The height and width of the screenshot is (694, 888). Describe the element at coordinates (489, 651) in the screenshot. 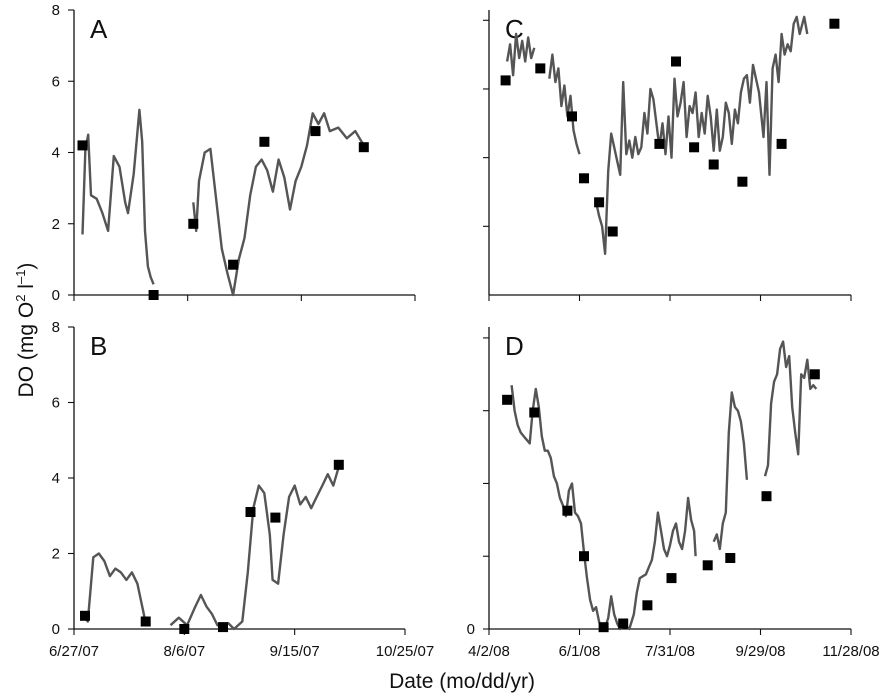

I see `x-tick-label: 4/2/08` at that location.